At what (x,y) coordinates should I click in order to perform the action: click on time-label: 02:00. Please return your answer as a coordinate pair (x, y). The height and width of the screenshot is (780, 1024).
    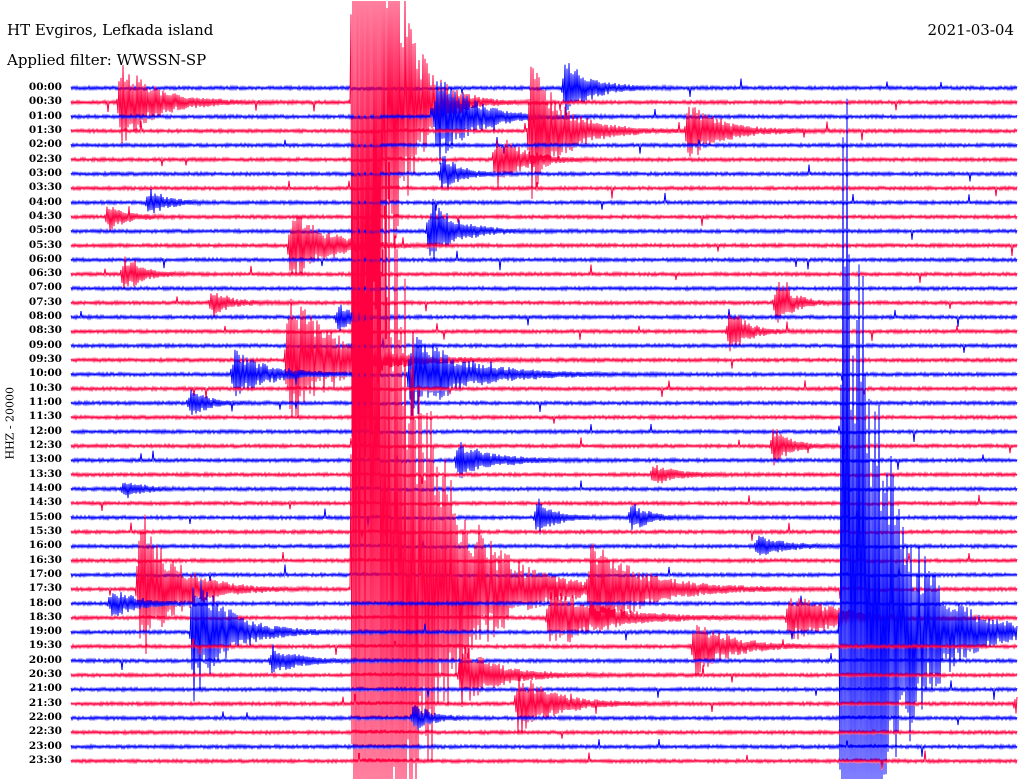
    Looking at the image, I should click on (45, 144).